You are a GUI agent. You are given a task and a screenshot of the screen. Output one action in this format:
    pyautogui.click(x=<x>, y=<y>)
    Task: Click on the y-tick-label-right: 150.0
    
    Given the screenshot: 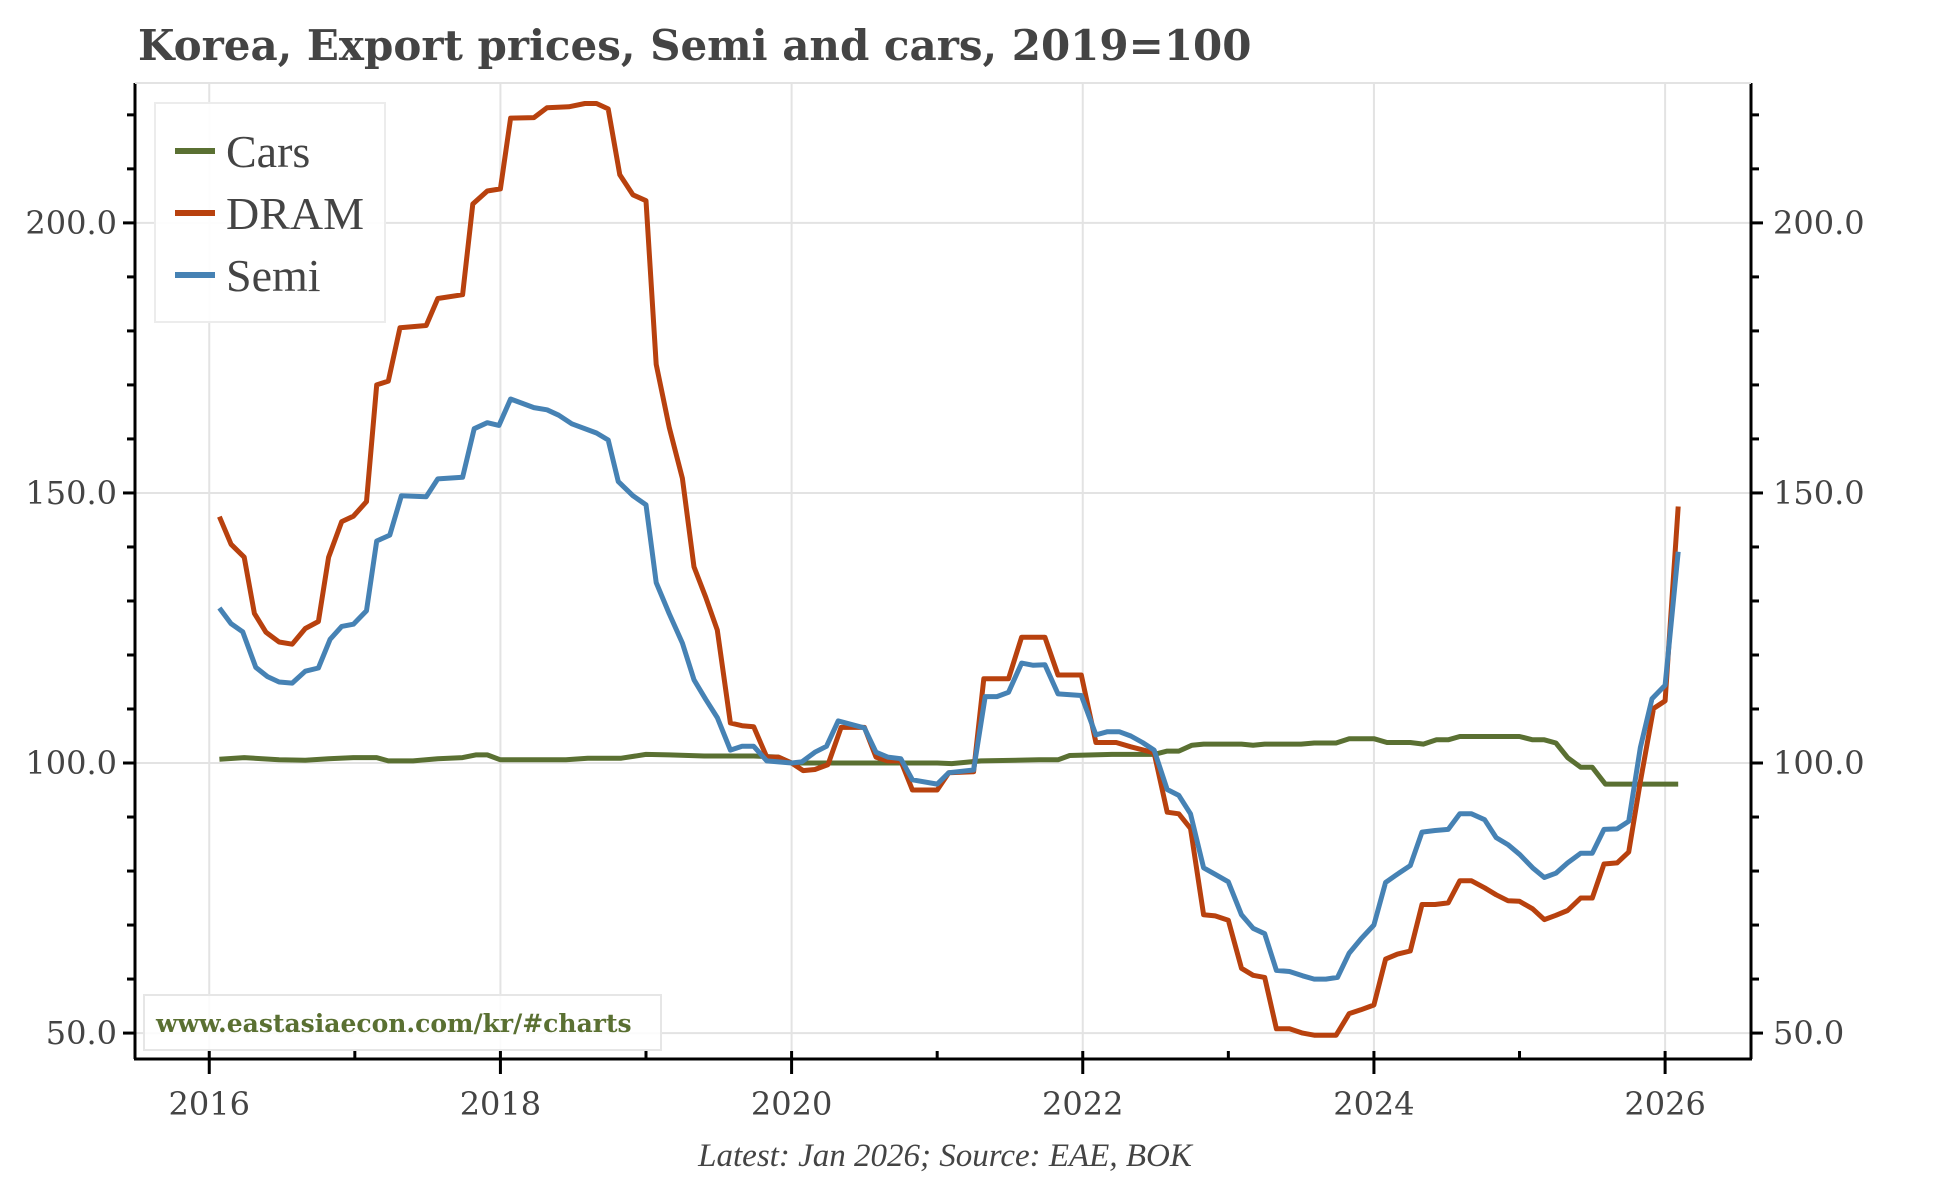 What is the action you would take?
    pyautogui.click(x=1819, y=493)
    